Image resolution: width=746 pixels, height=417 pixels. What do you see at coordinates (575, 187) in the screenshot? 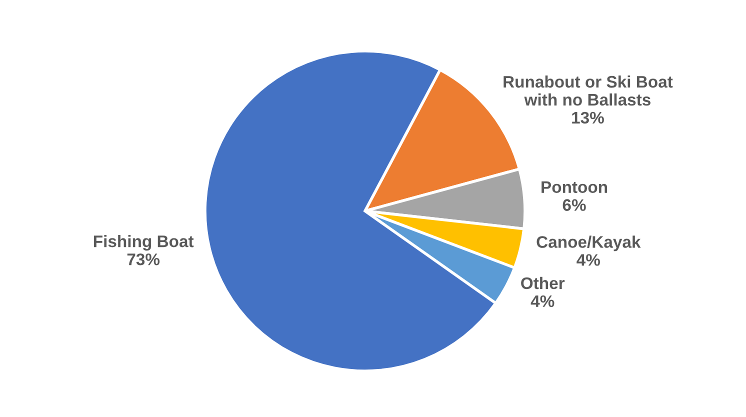
I see `slice-label: Pontoon` at bounding box center [575, 187].